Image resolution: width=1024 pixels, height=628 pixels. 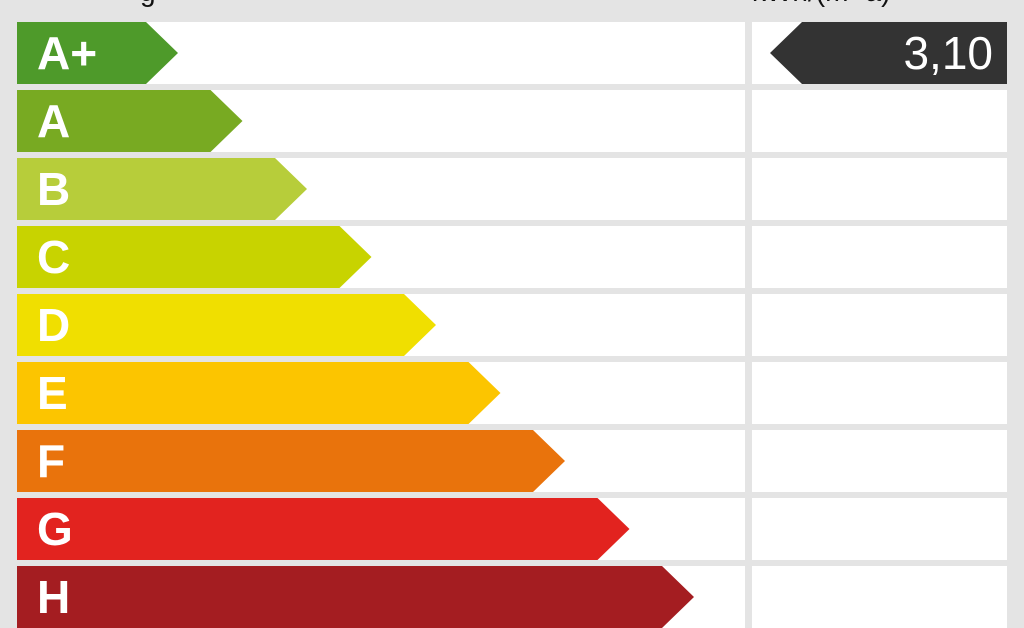 I want to click on rating-bar-A: A, so click(x=130, y=121).